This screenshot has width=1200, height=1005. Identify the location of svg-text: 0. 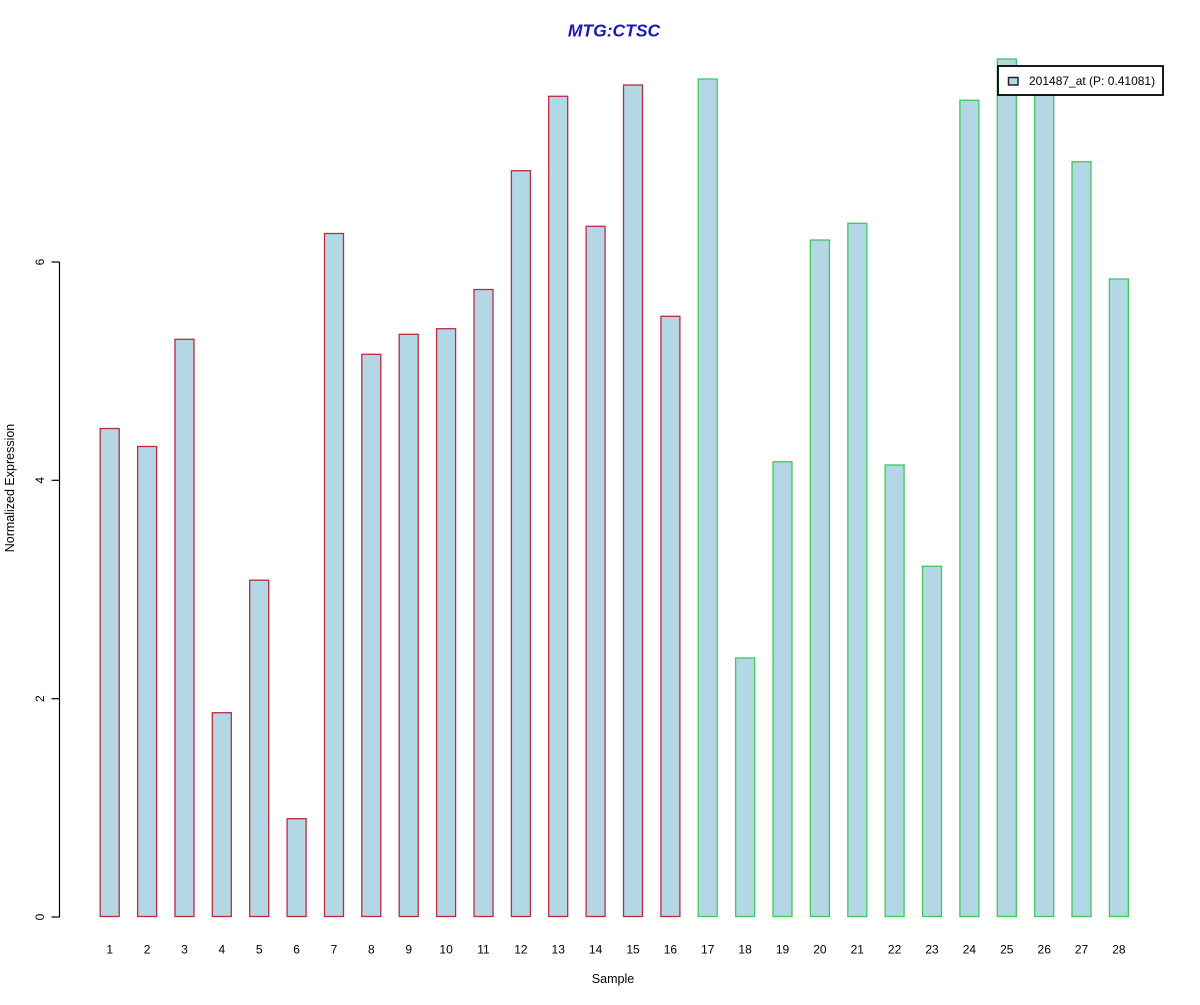
(40, 916).